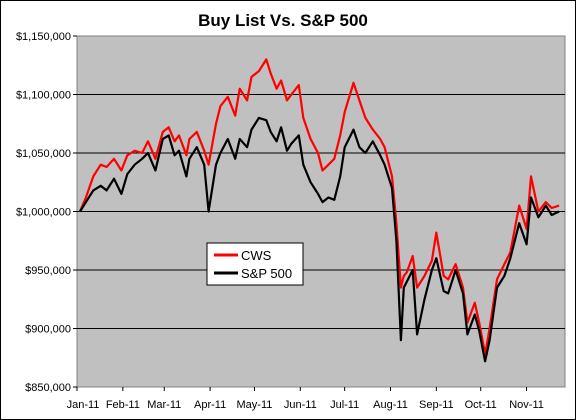  Describe the element at coordinates (83, 405) in the screenshot. I see `x-tick-label: Jan-11` at that location.